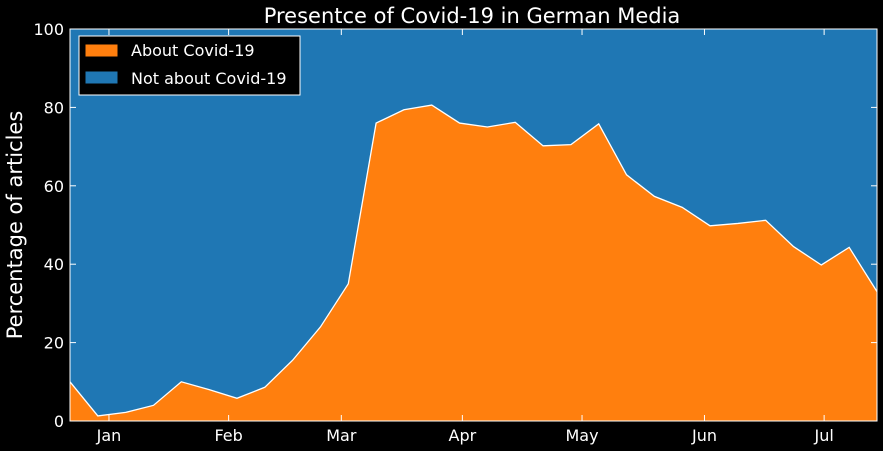  Describe the element at coordinates (228, 435) in the screenshot. I see `x-tick-label: Feb` at that location.